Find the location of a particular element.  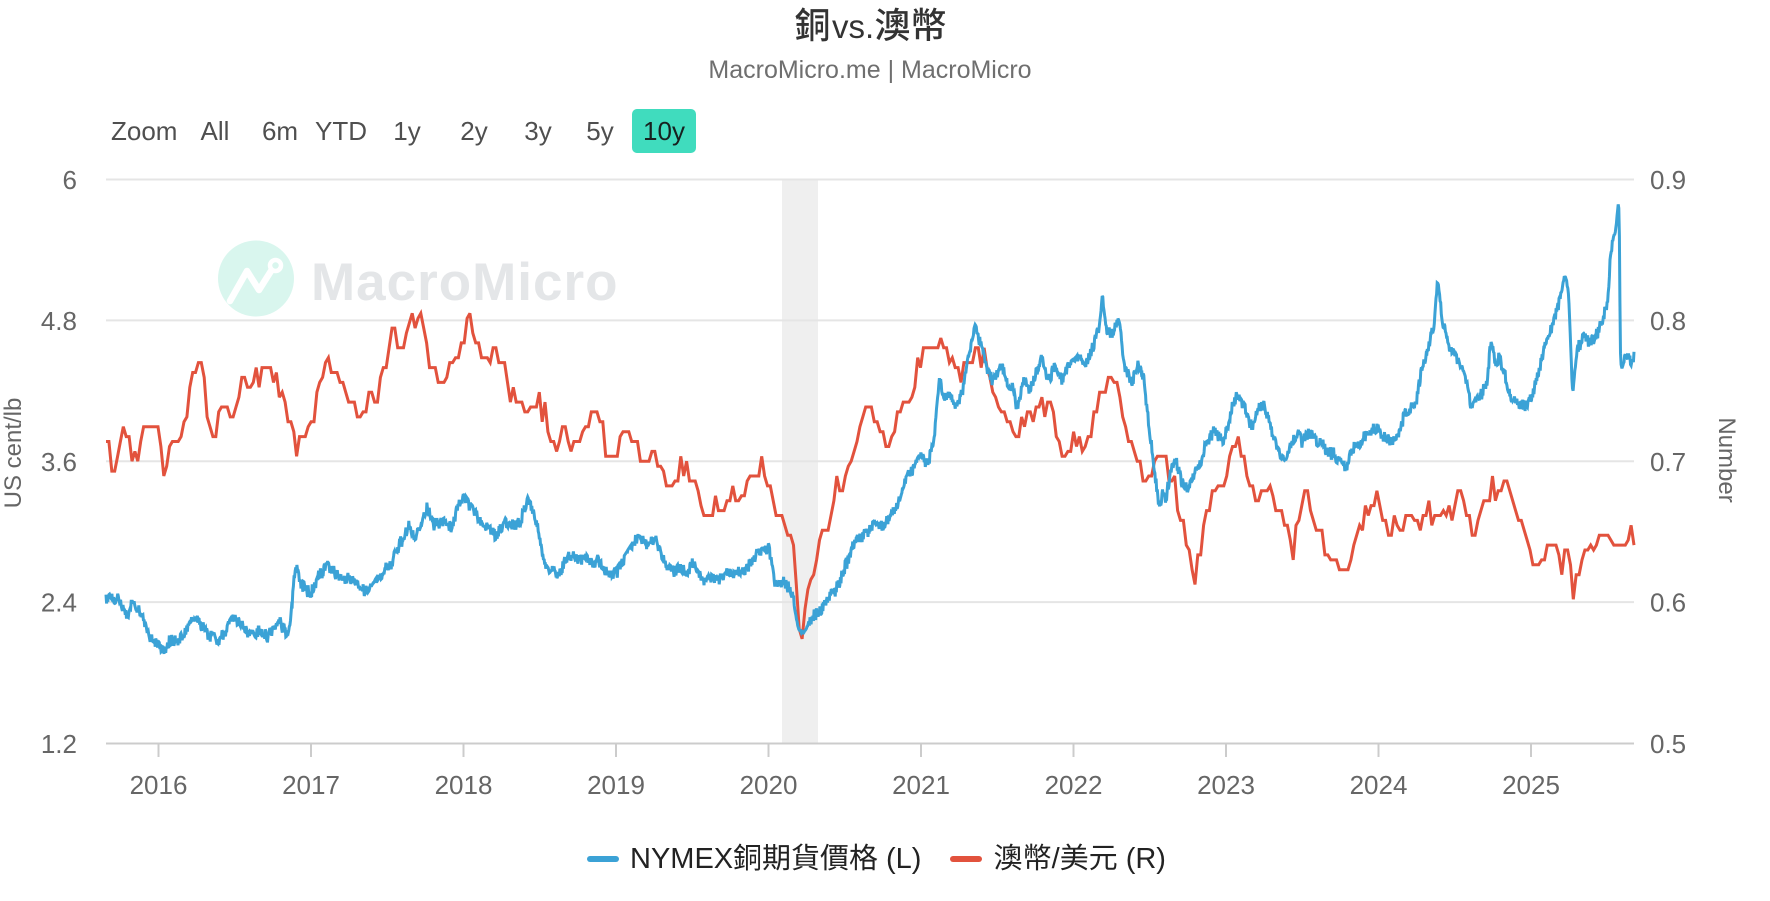

svg-text: 1.2 is located at coordinates (59, 744).